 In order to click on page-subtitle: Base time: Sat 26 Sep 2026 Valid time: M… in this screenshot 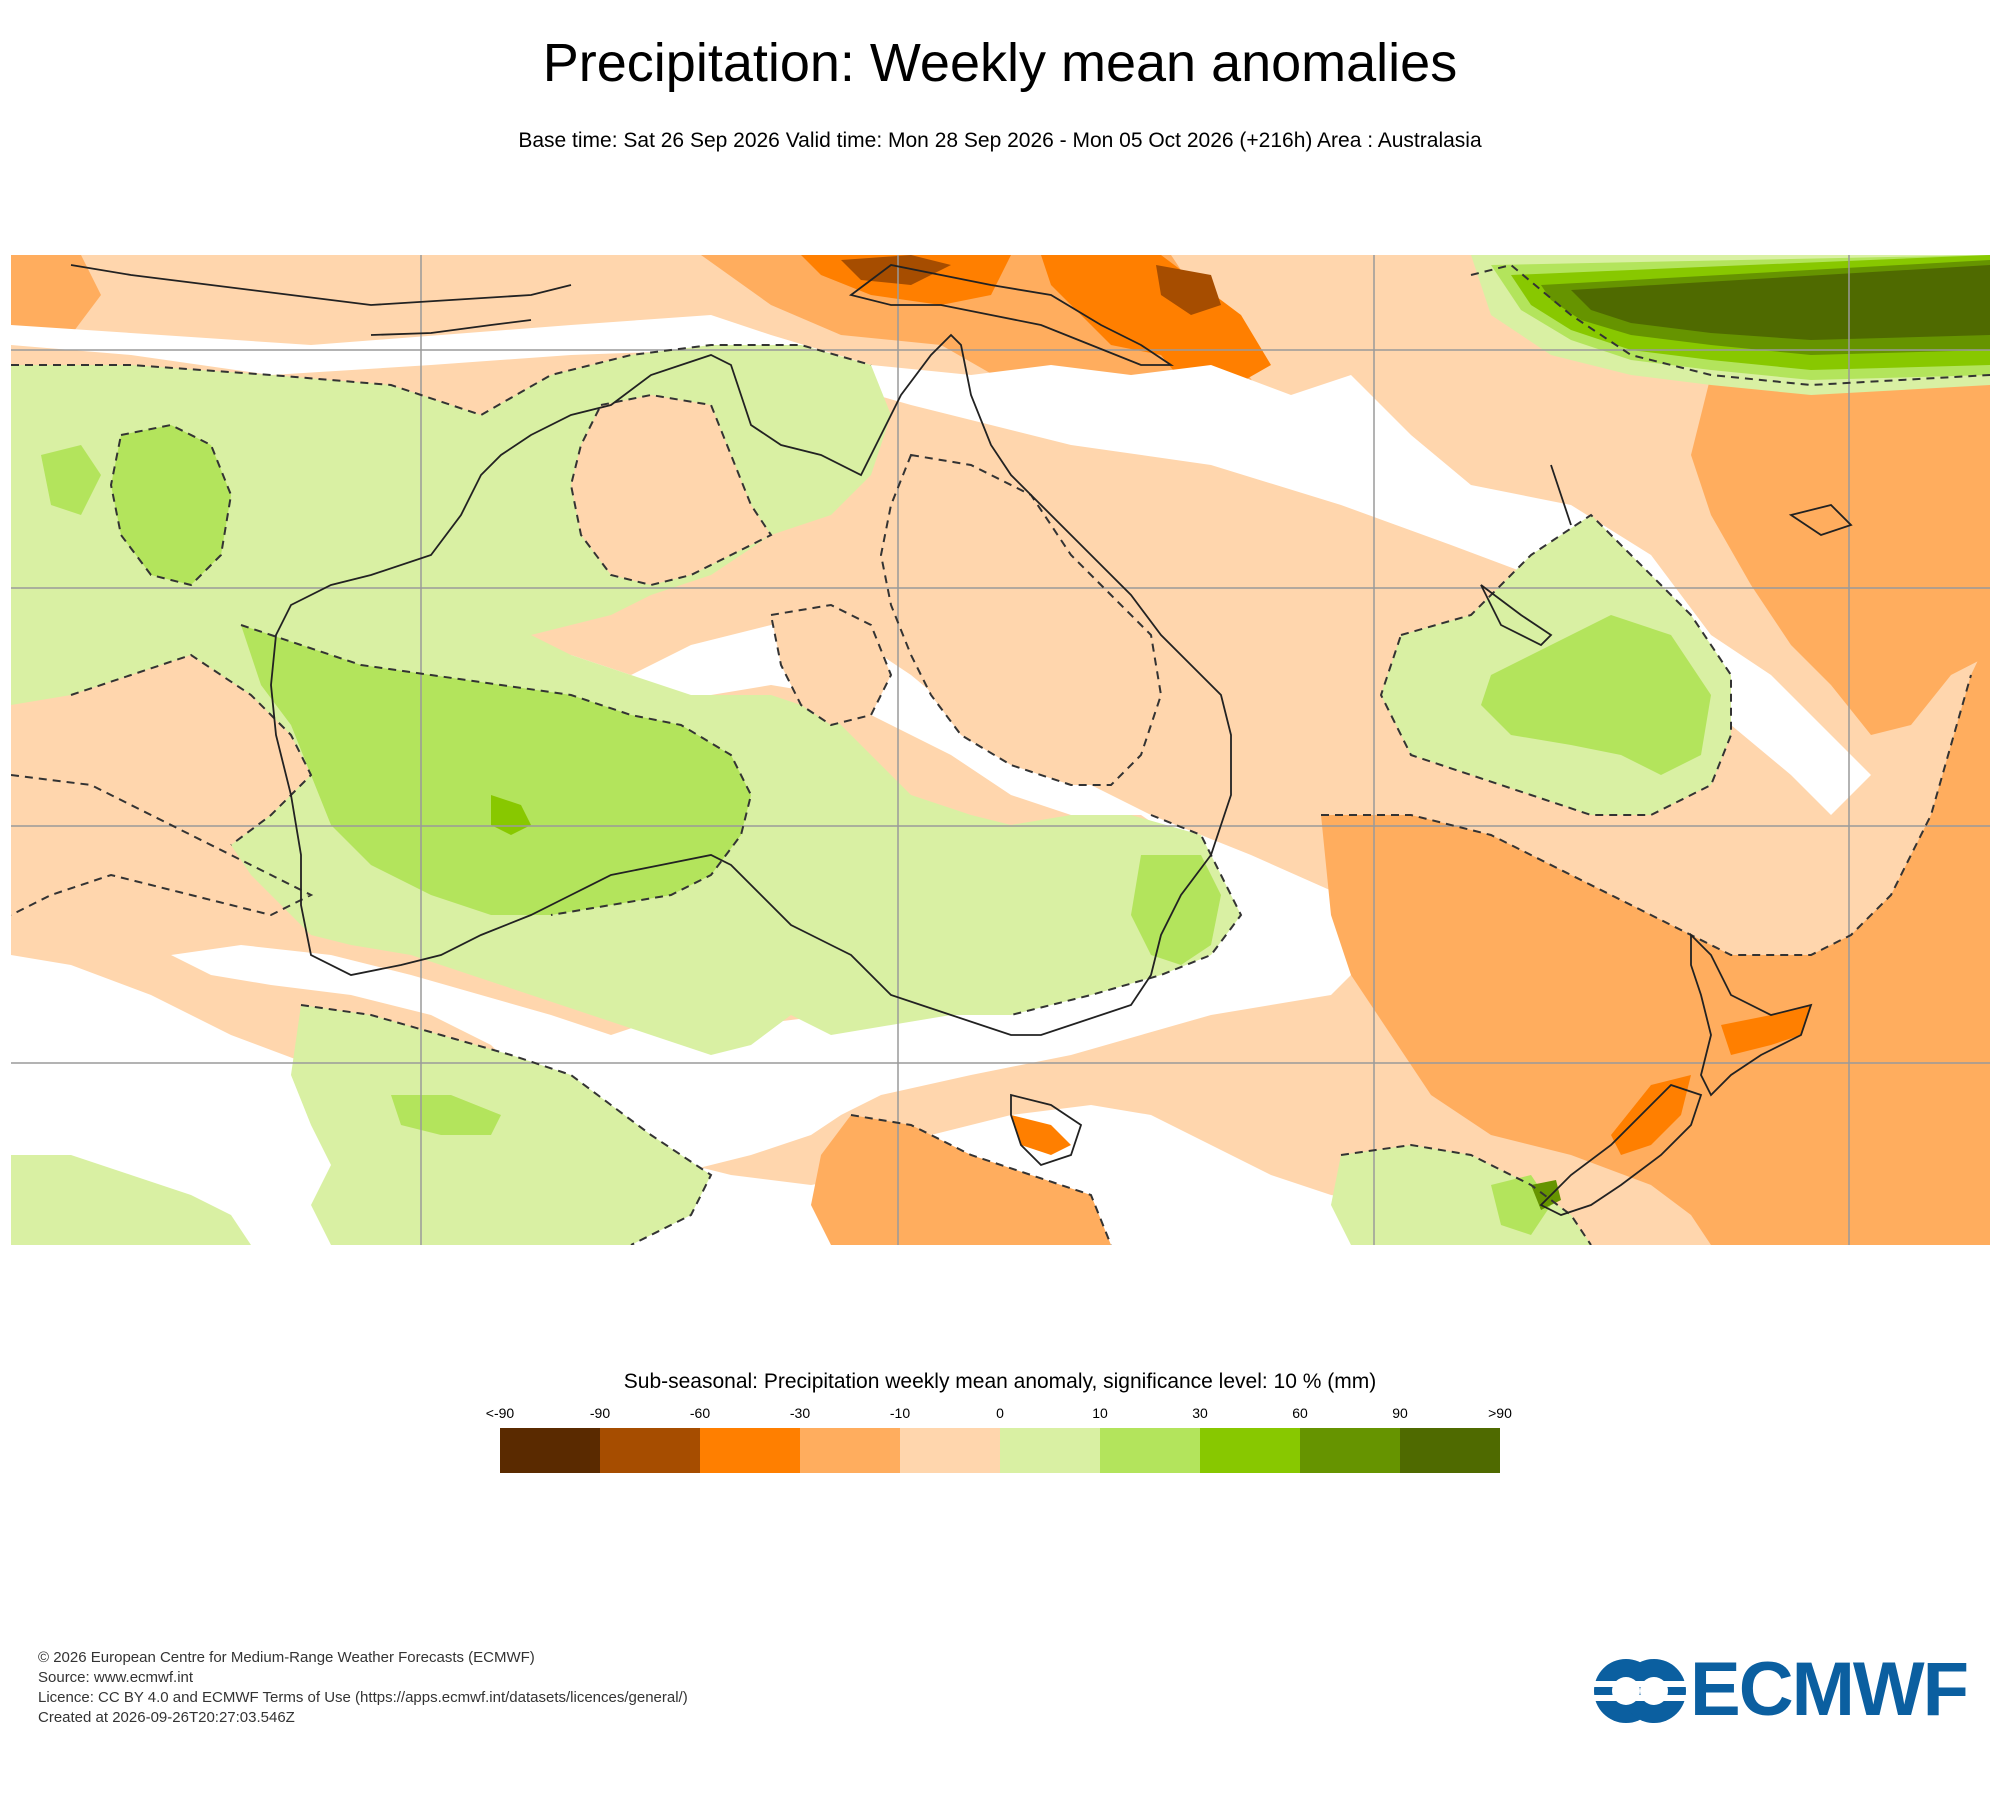, I will do `click(1000, 140)`.